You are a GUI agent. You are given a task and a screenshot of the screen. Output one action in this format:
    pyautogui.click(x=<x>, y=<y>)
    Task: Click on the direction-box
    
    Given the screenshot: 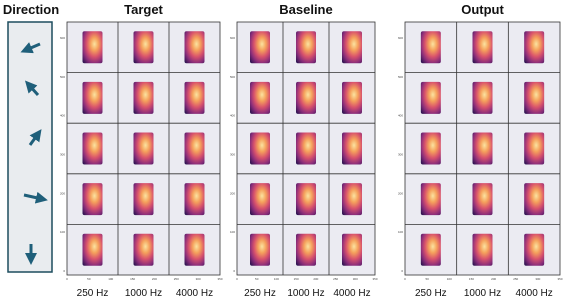 What is the action you would take?
    pyautogui.click(x=30, y=147)
    